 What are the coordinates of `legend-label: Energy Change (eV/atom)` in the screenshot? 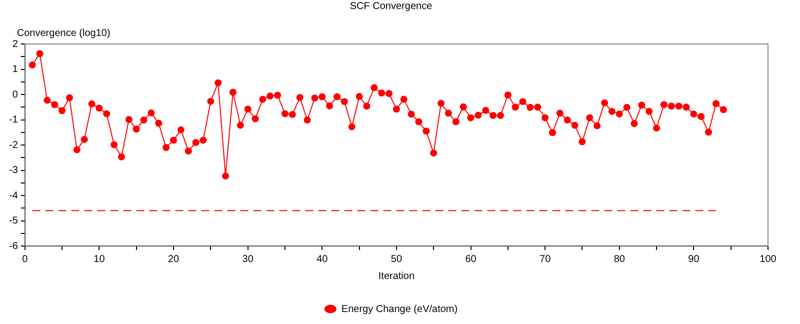 It's located at (399, 309).